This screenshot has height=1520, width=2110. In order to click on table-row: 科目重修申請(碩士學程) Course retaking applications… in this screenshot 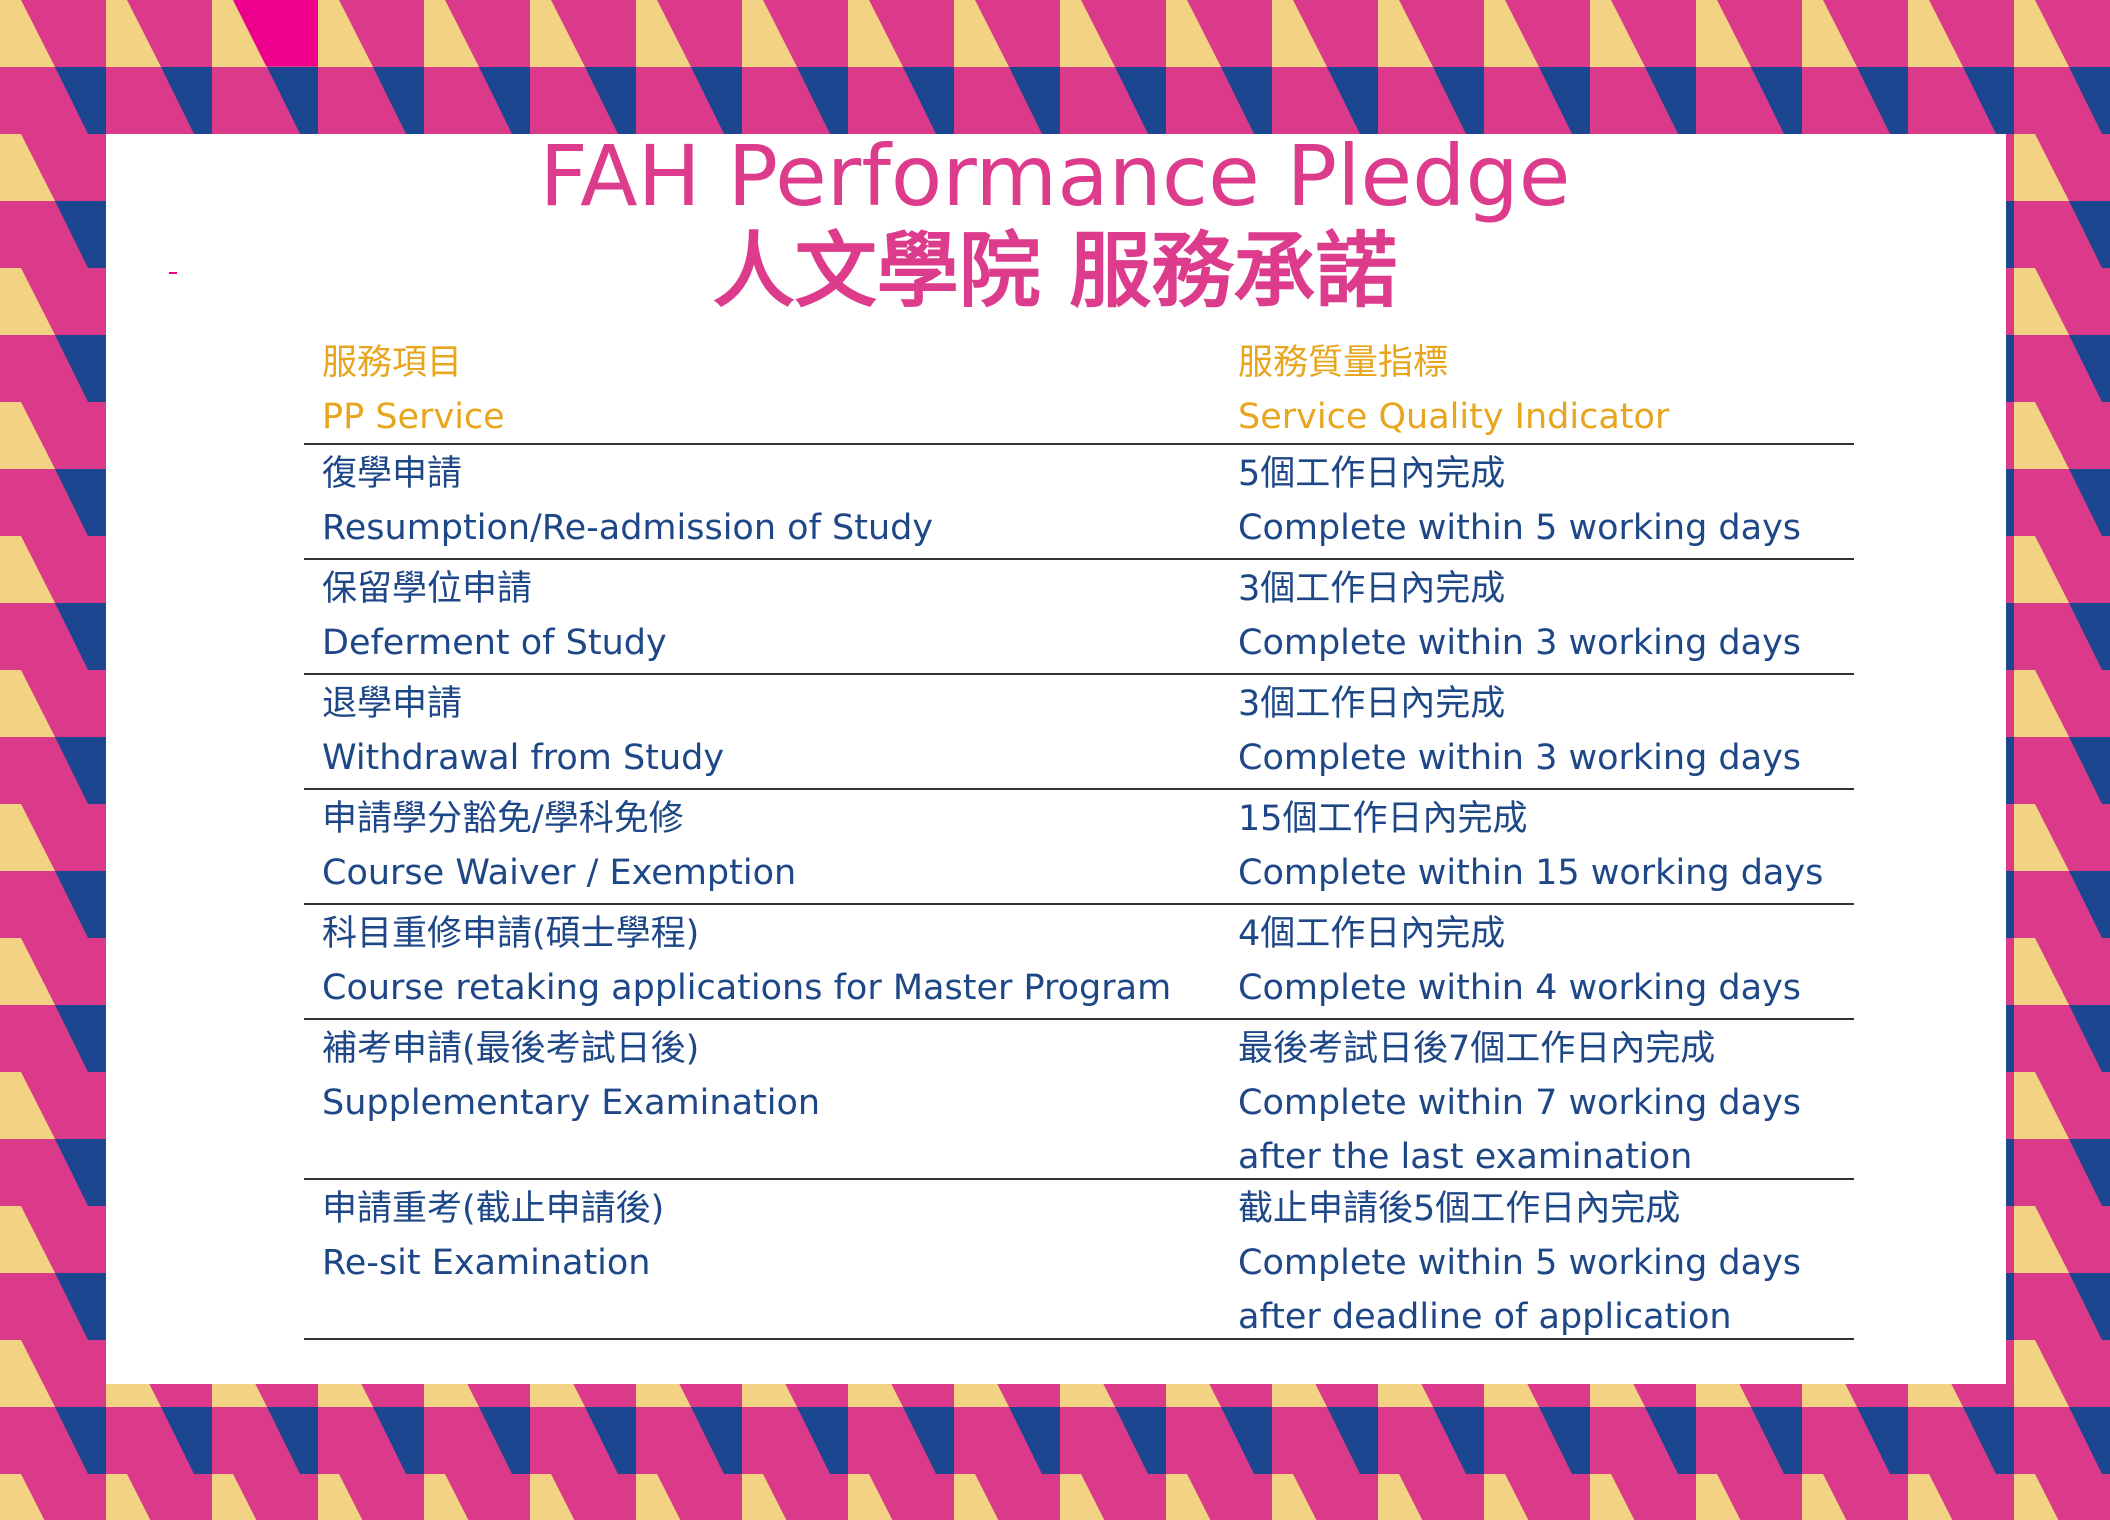, I will do `click(1079, 962)`.